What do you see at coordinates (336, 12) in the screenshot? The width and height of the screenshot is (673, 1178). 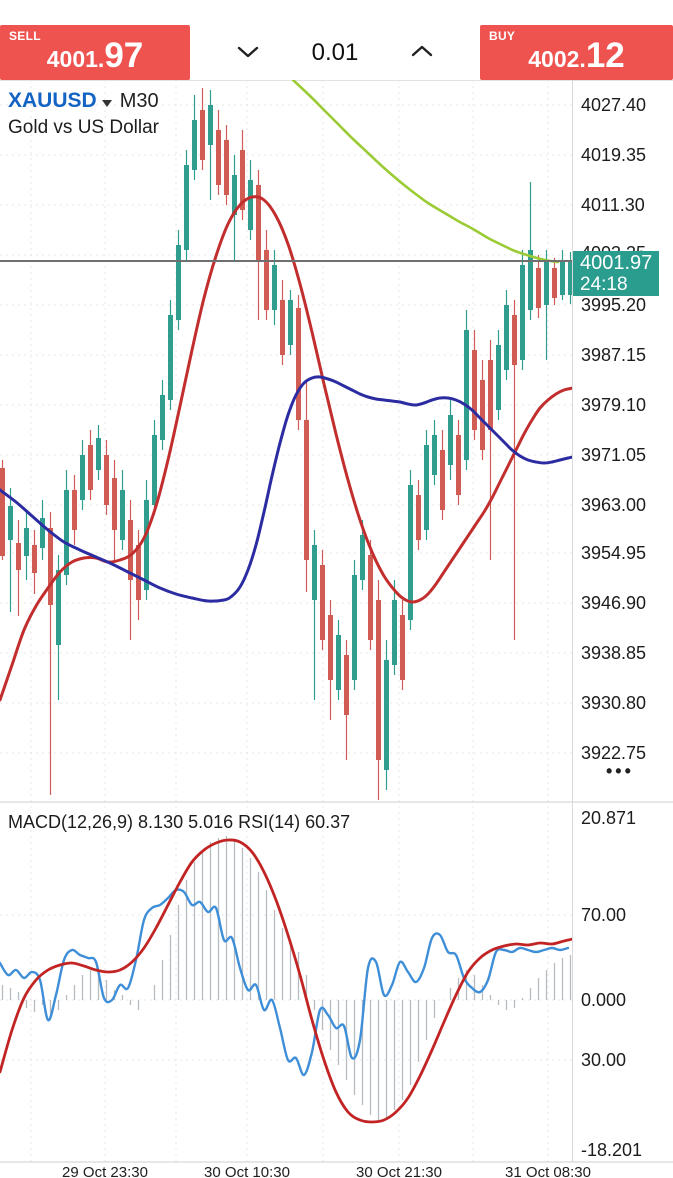 I see `status-strip` at bounding box center [336, 12].